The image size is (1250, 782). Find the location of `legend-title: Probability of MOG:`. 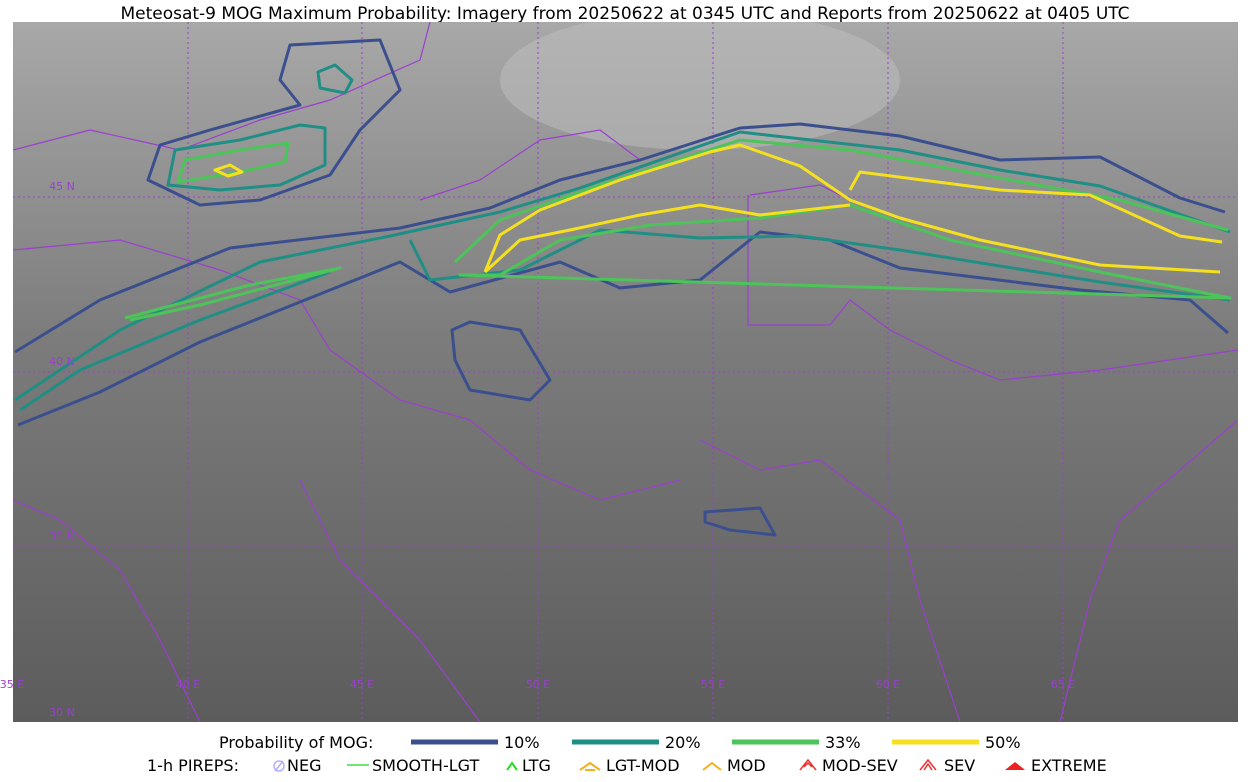

legend-title: Probability of MOG: is located at coordinates (296, 742).